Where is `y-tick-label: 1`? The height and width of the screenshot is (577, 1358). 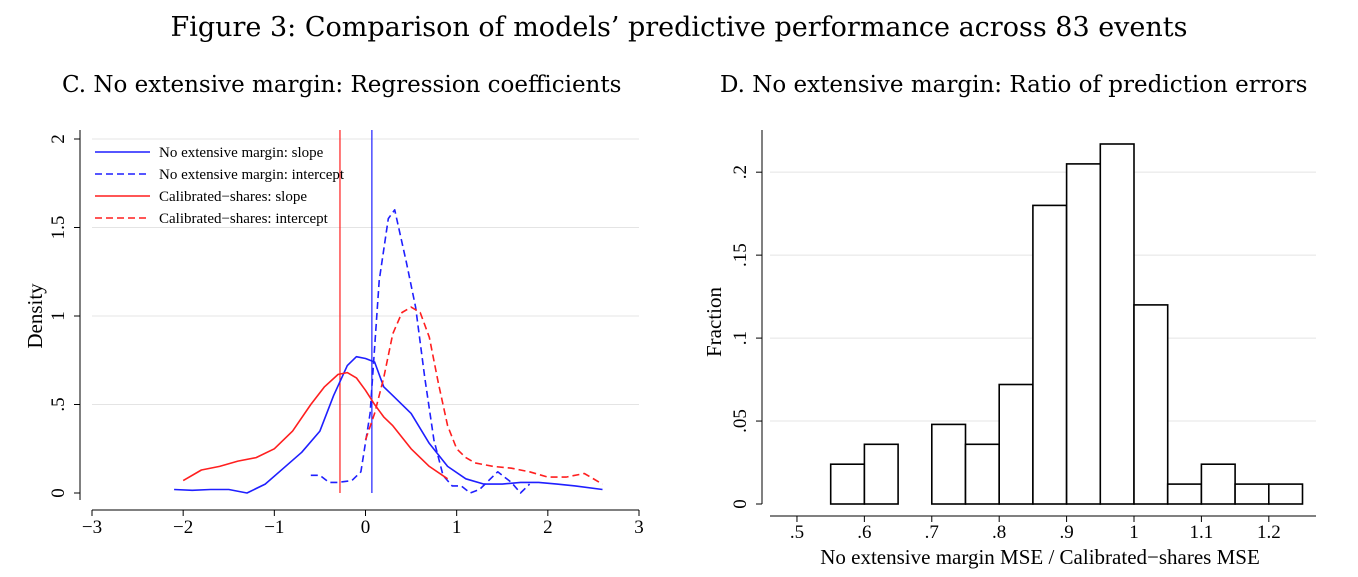
y-tick-label: 1 is located at coordinates (58, 316).